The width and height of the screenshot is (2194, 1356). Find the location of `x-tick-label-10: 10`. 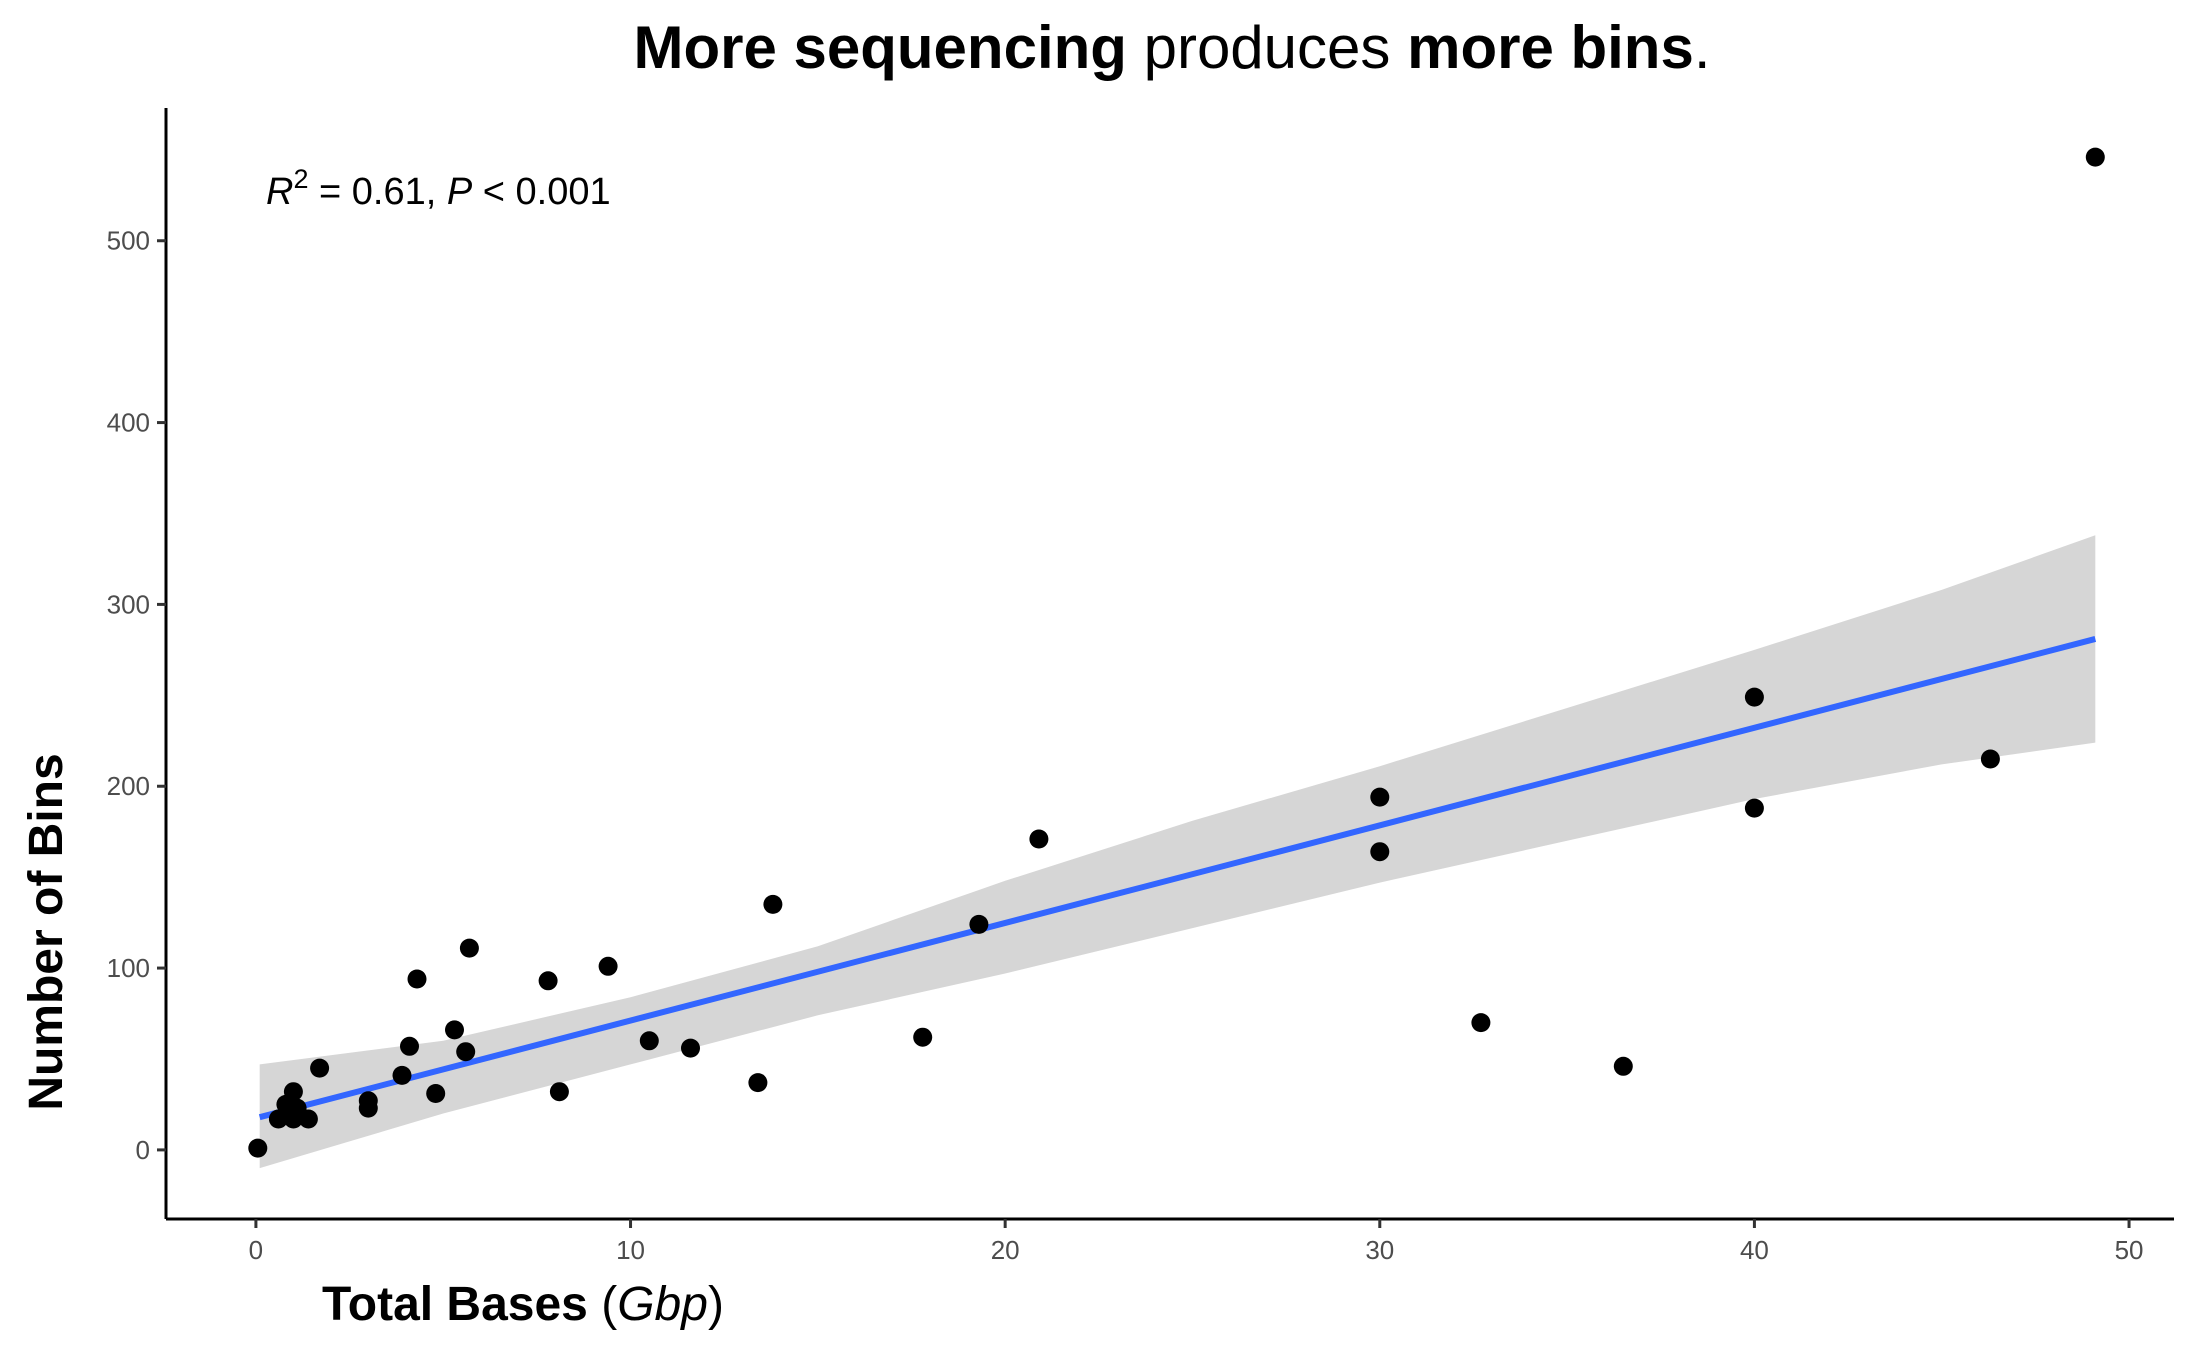

x-tick-label-10: 10 is located at coordinates (630, 1250).